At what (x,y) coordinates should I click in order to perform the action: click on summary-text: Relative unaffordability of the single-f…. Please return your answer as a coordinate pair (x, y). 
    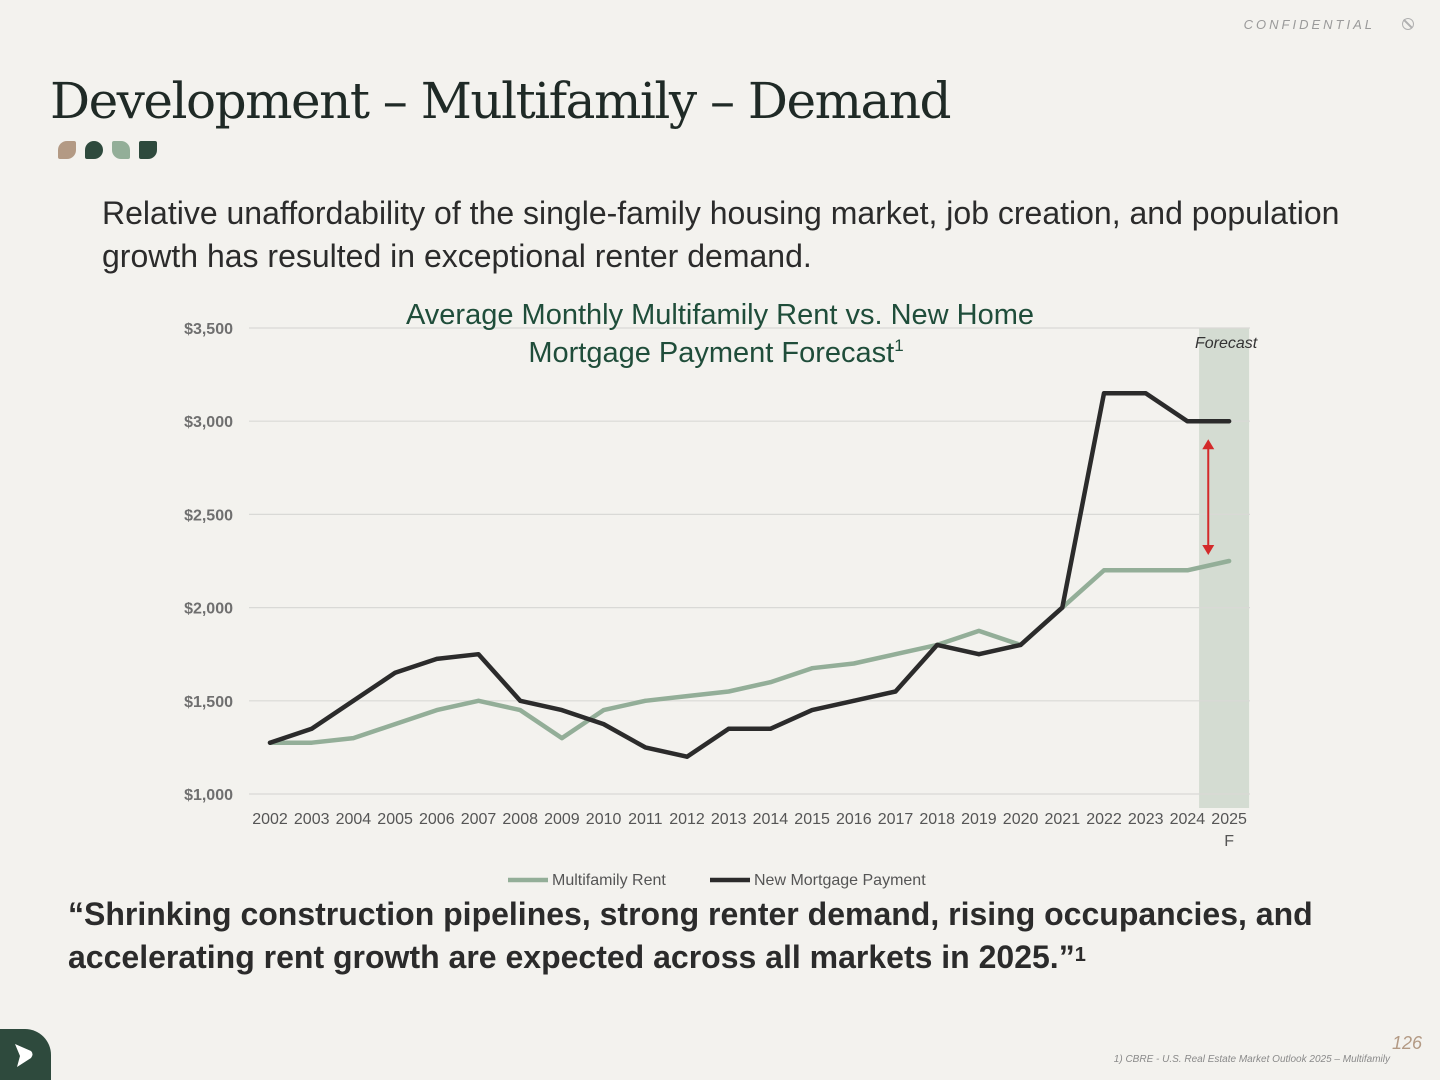
    Looking at the image, I should click on (721, 234).